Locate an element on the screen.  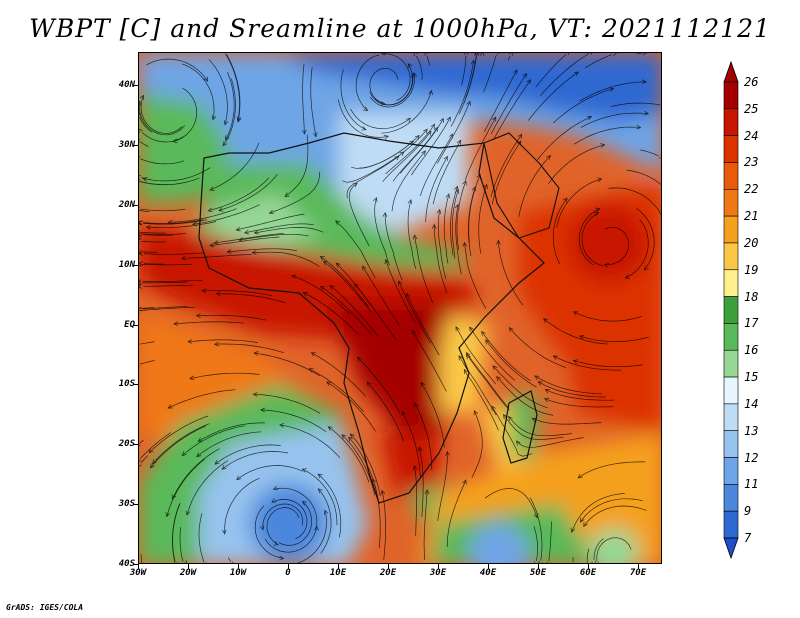
arabia-coastline is located at coordinates (521, 185).